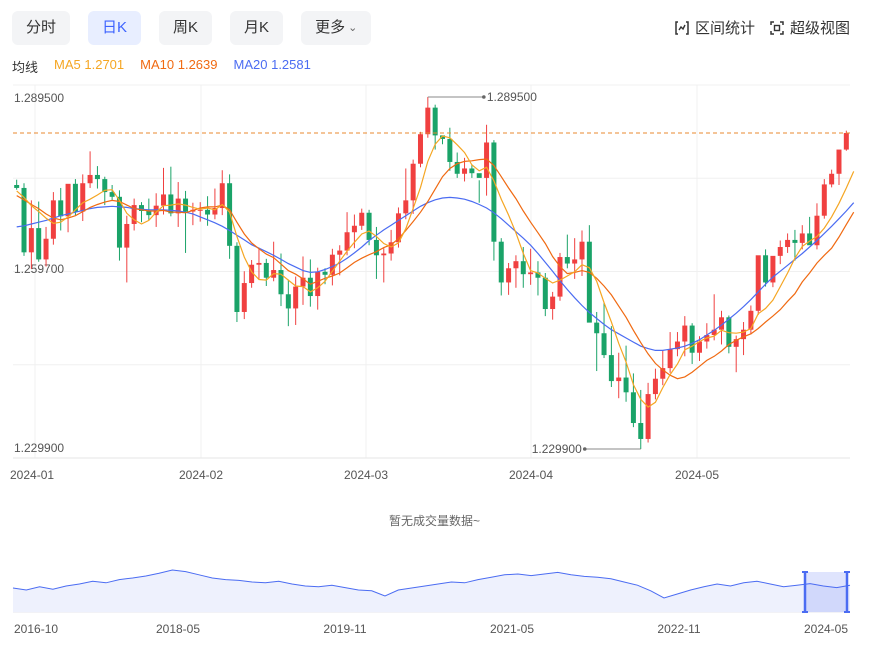 This screenshot has height=645, width=869. Describe the element at coordinates (201, 475) in the screenshot. I see `x-tick-label: 2024-02` at that location.